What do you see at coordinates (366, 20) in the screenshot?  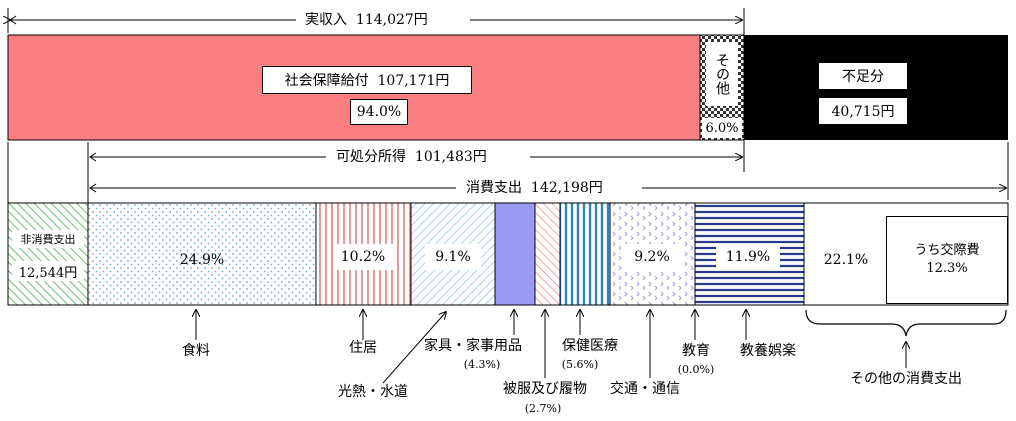 I see `income-title: 実収入 114,027円` at bounding box center [366, 20].